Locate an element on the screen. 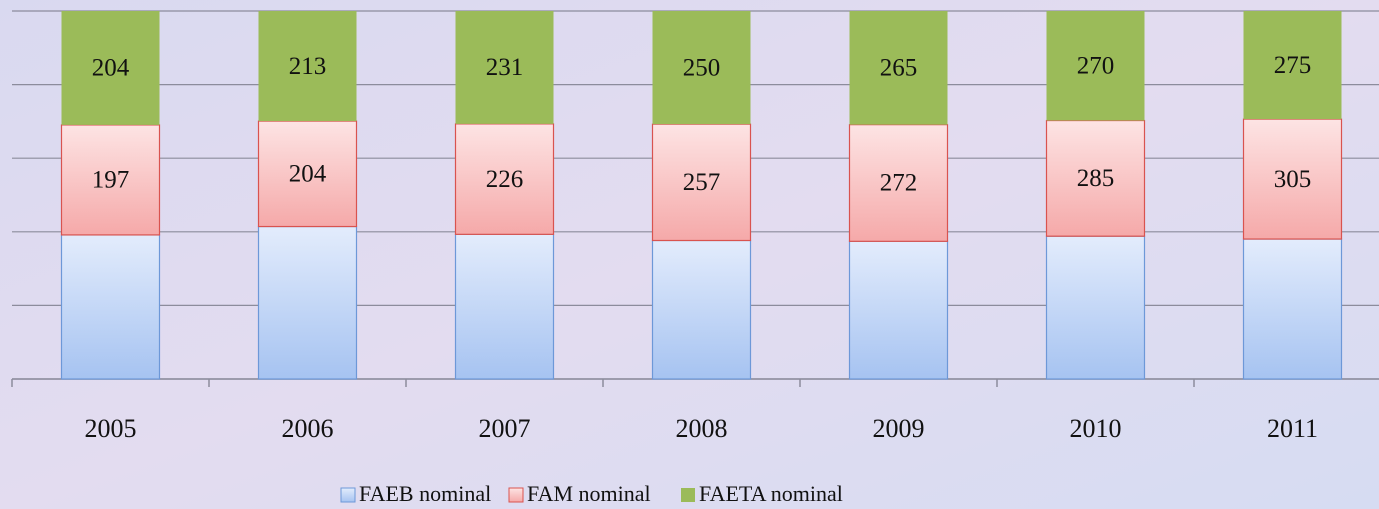 This screenshot has height=509, width=1379. data-label: 250 is located at coordinates (702, 67).